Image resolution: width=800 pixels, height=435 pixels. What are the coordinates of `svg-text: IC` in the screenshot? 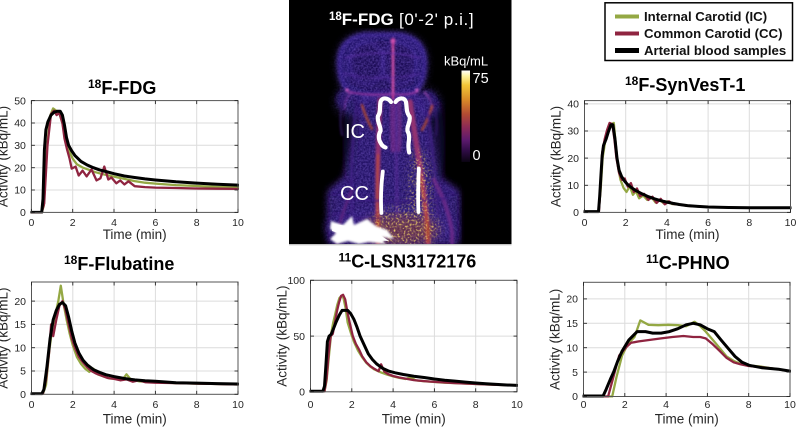 It's located at (355, 132).